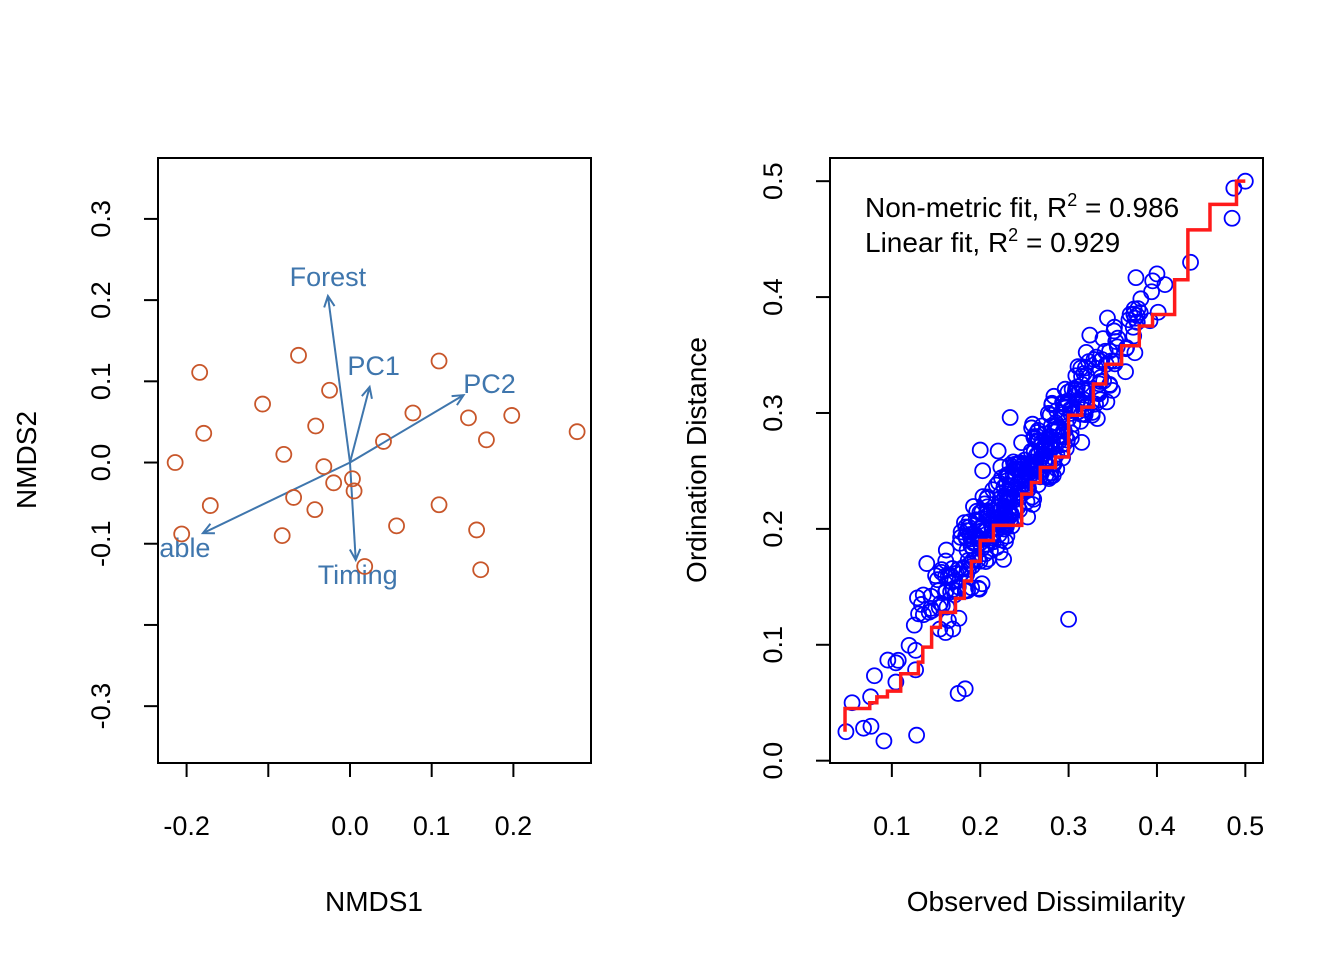 The image size is (1344, 960). I want to click on left-y-tick-label: 0.2, so click(101, 300).